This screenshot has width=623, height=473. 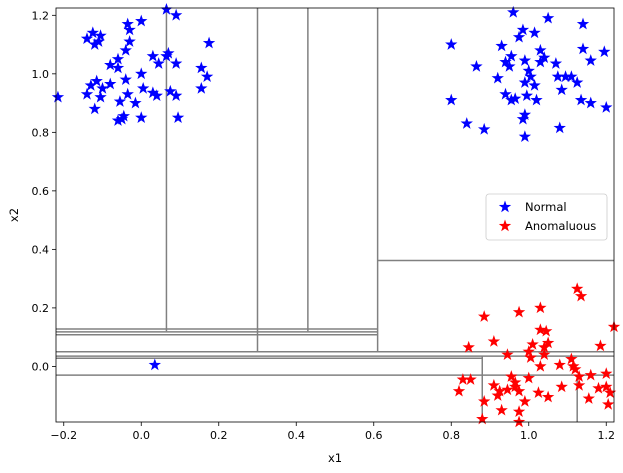 What do you see at coordinates (452, 435) in the screenshot?
I see `x-tick-label: 0.8` at bounding box center [452, 435].